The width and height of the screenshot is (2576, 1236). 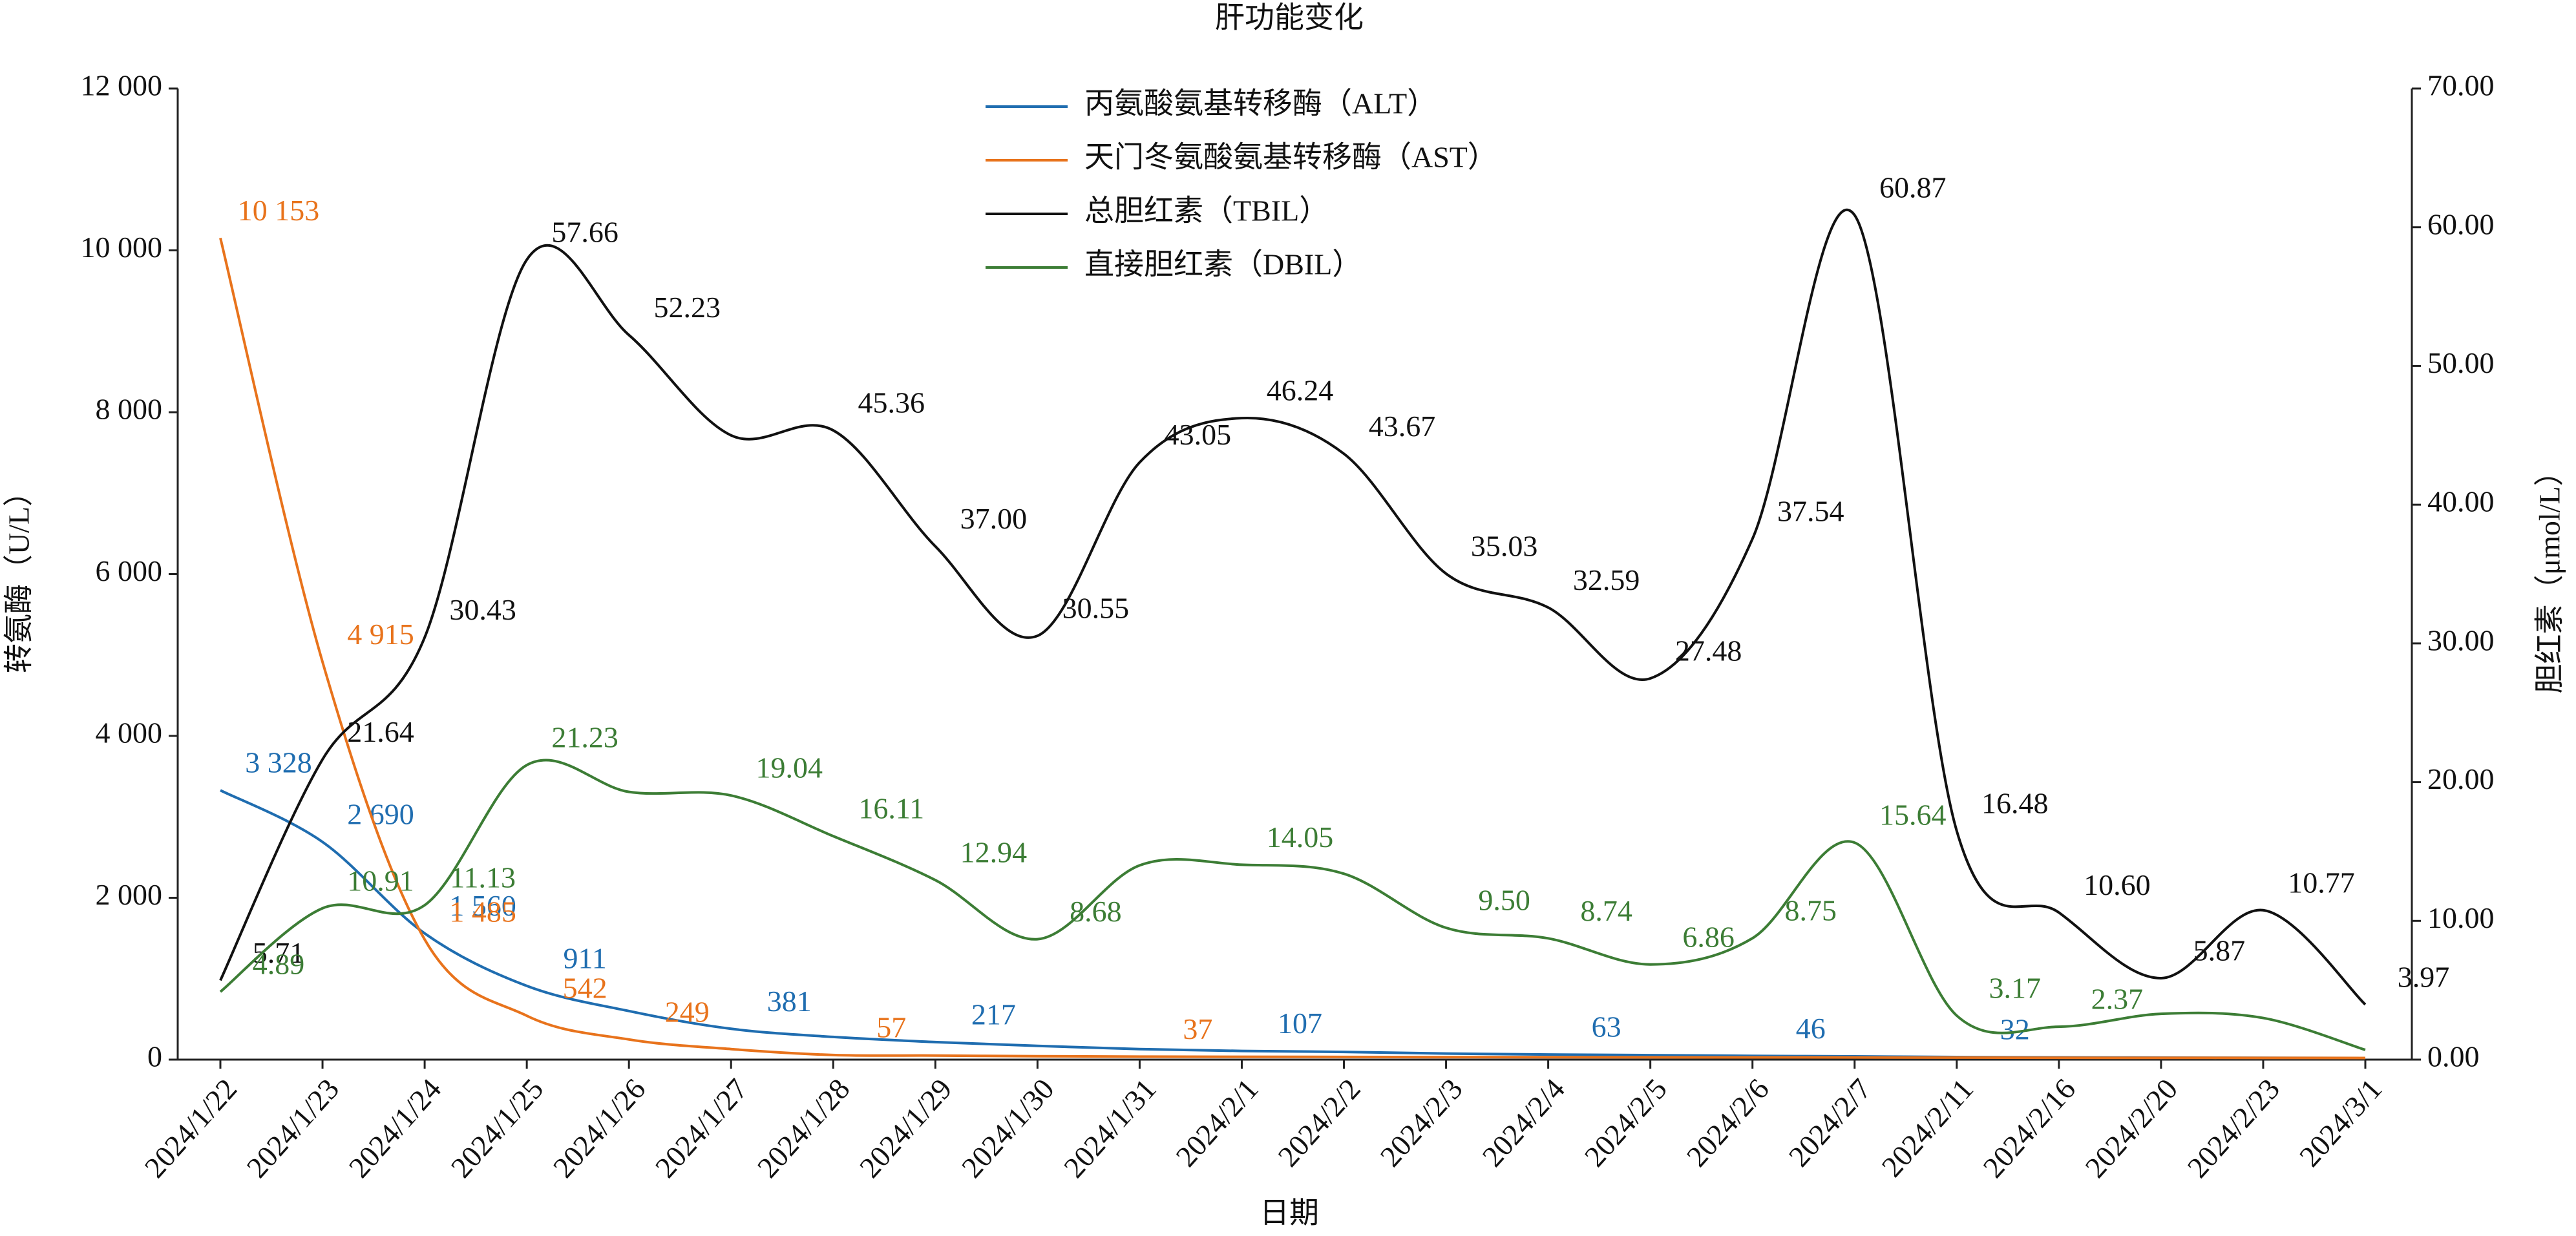 I want to click on data-label: 30.55, so click(x=1096, y=608).